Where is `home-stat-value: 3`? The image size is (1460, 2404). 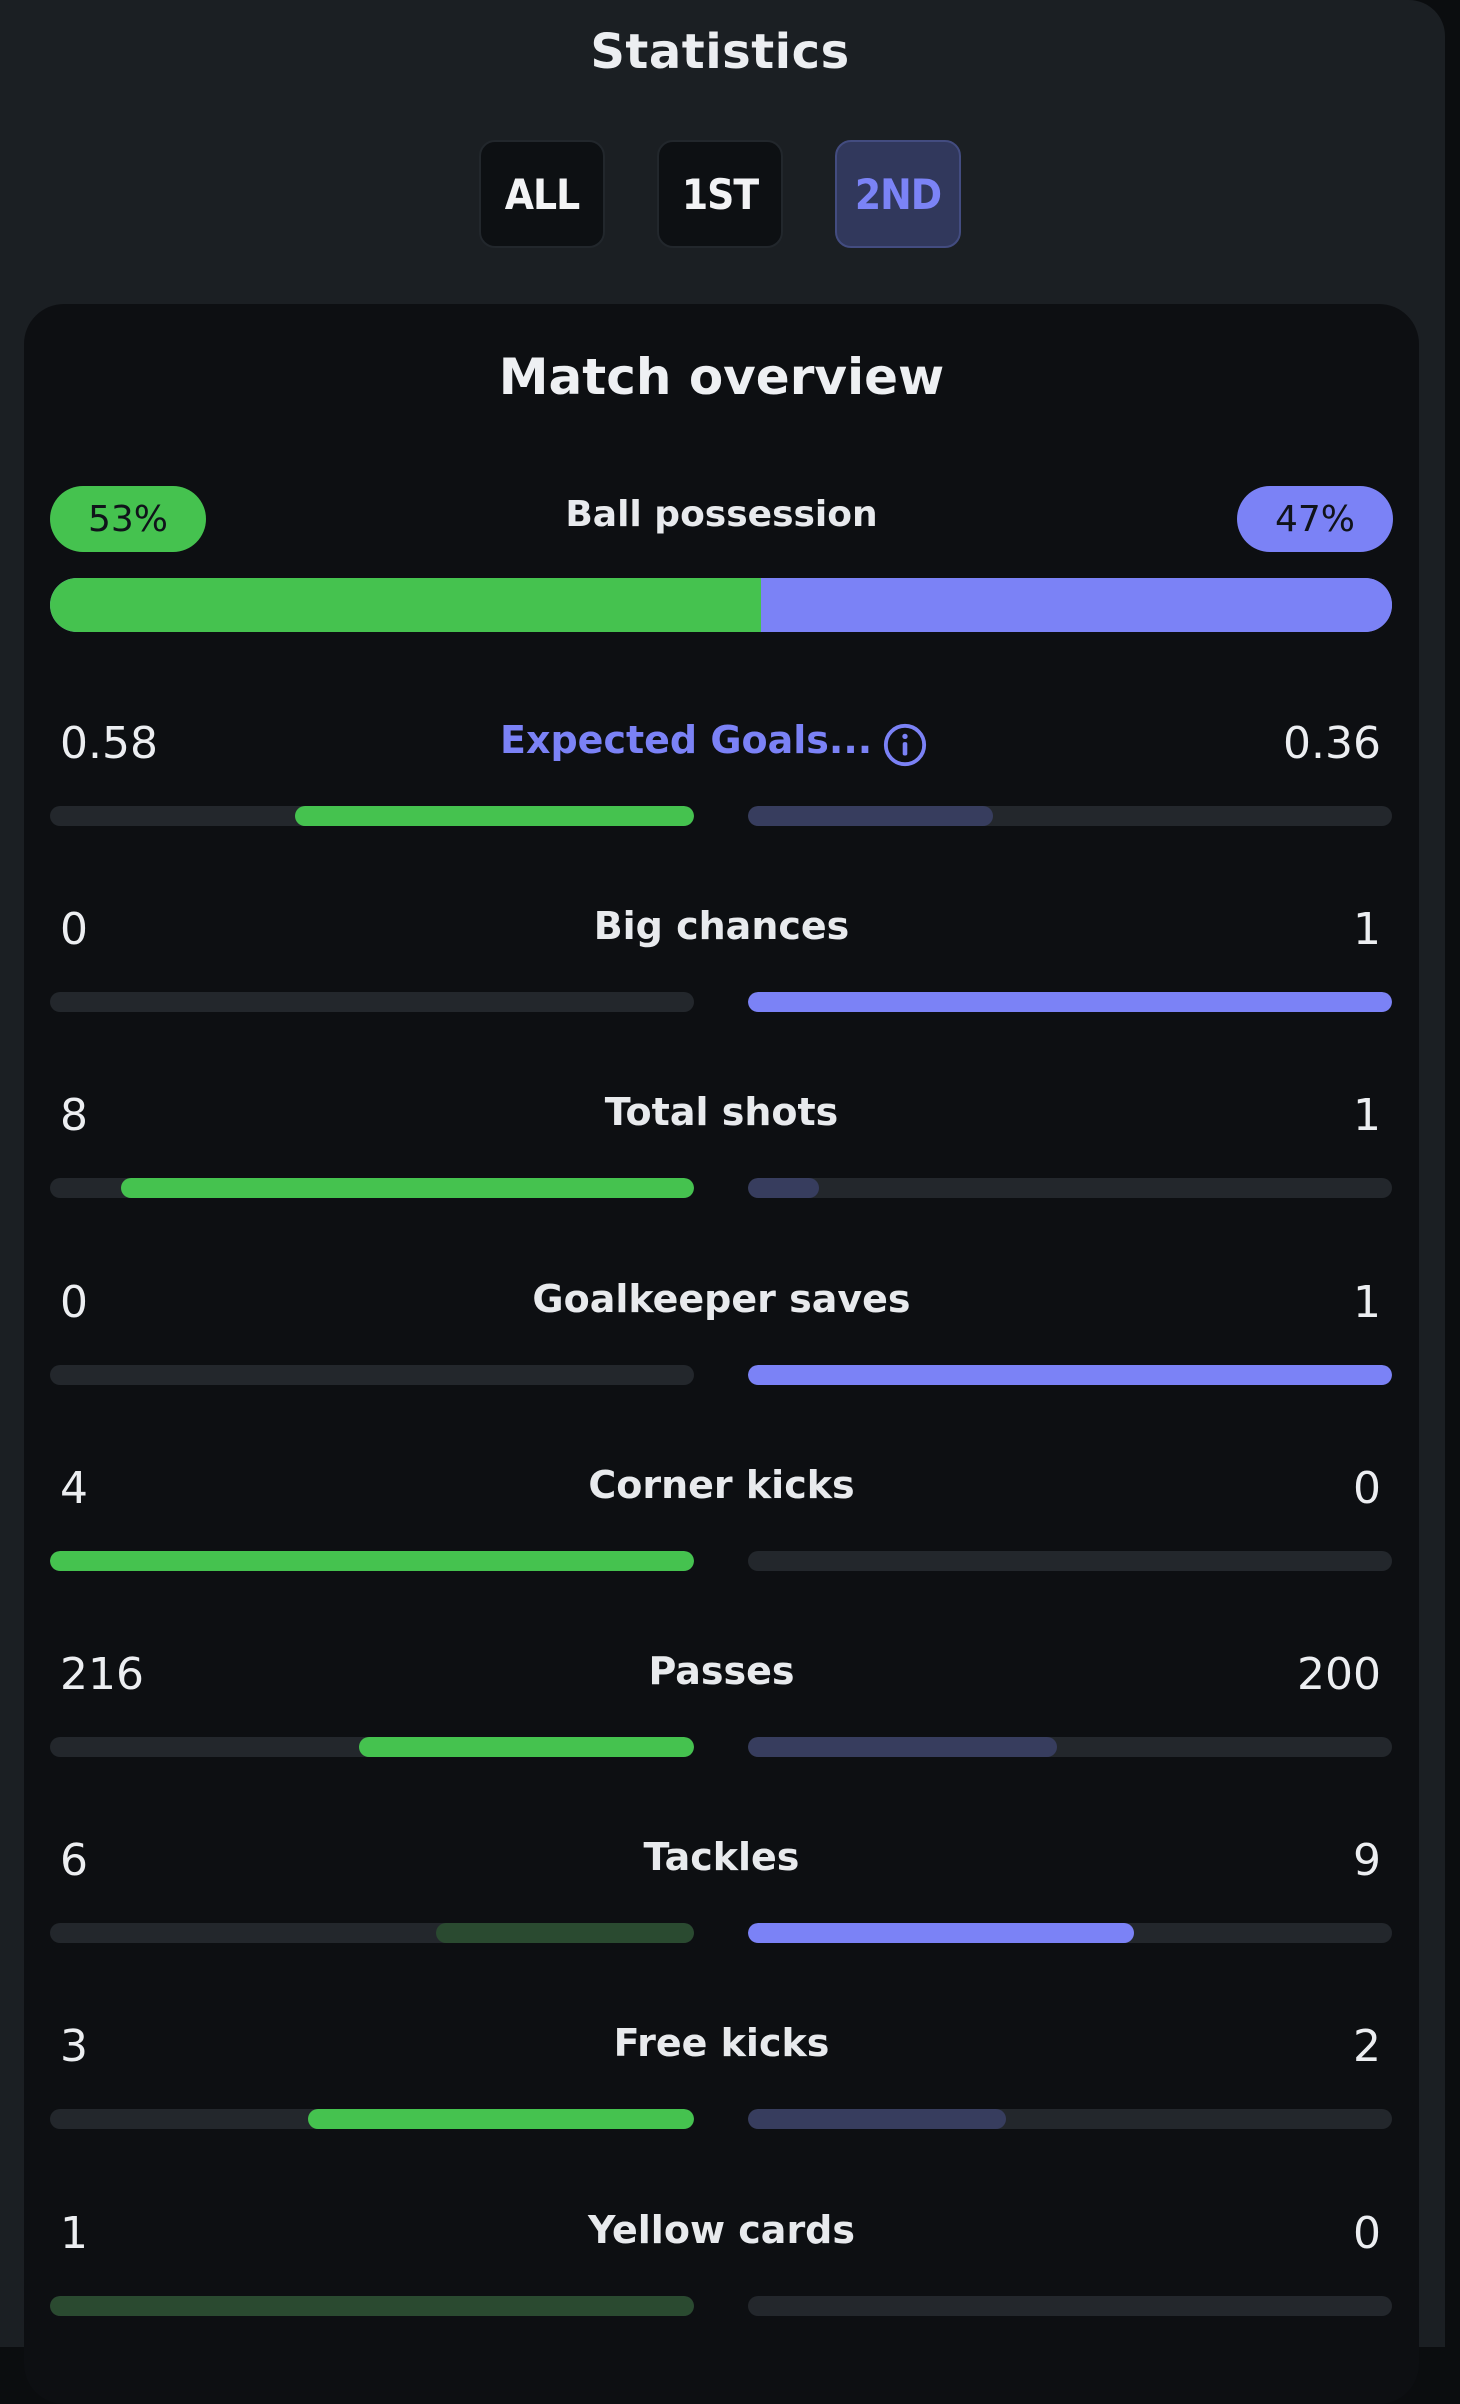
home-stat-value: 3 is located at coordinates (74, 2047).